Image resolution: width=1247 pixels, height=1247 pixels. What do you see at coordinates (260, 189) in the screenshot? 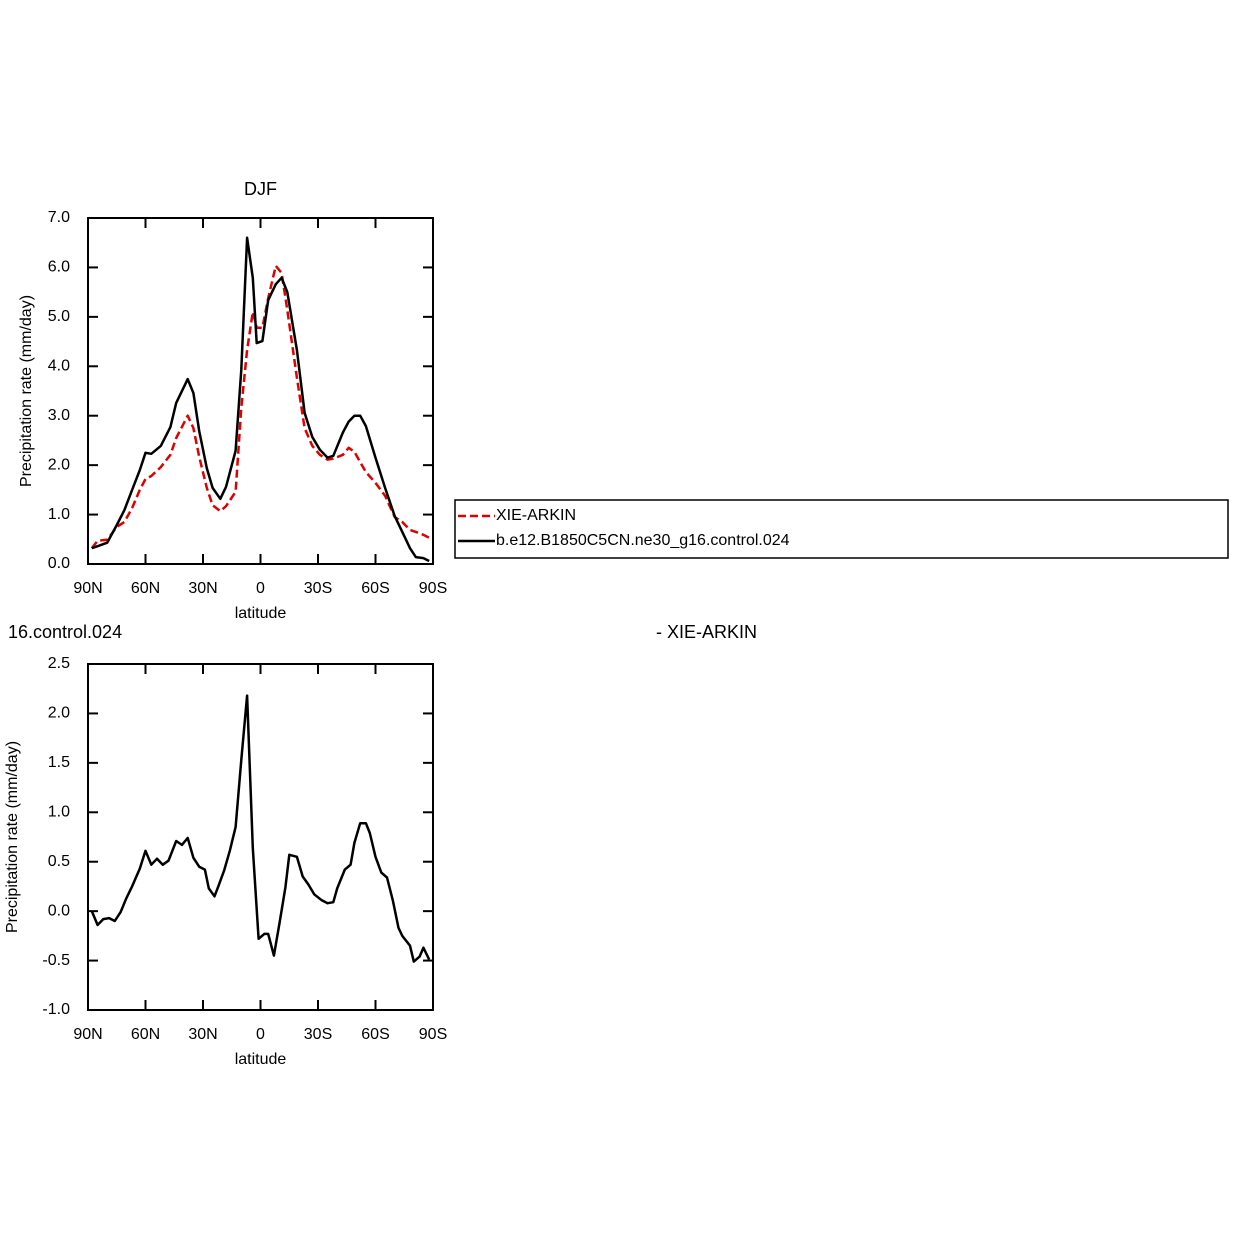
I see `chart-title: DJF` at bounding box center [260, 189].